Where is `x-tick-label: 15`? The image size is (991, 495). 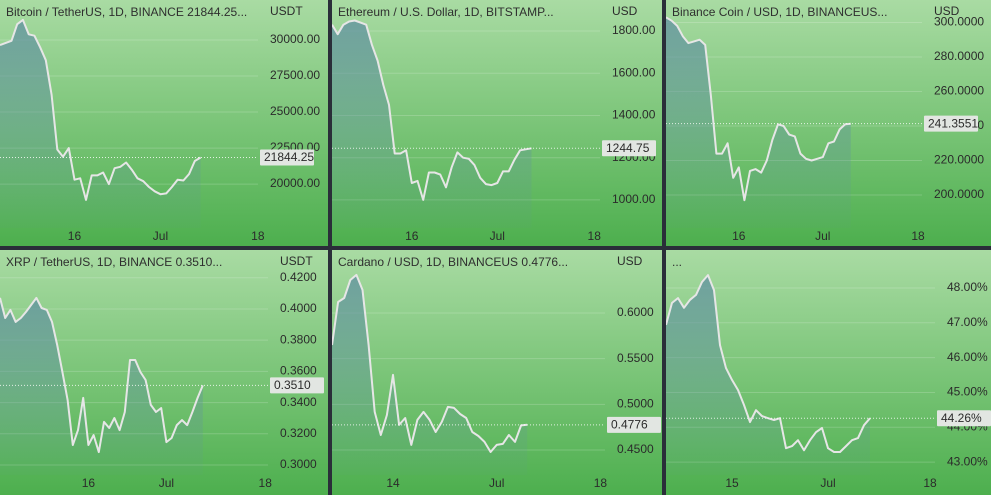 x-tick-label: 15 is located at coordinates (732, 483).